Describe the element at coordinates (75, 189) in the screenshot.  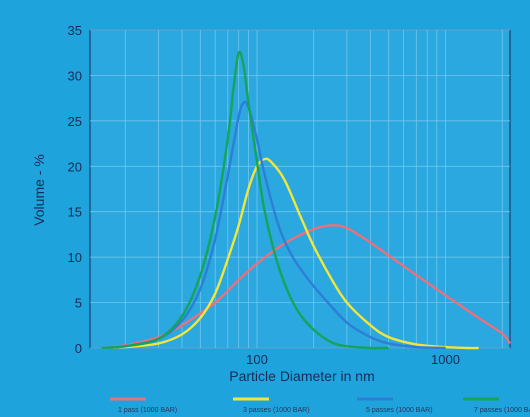
I see `y-axis-ticks: 0 5 10 15 20 25 30 35` at that location.